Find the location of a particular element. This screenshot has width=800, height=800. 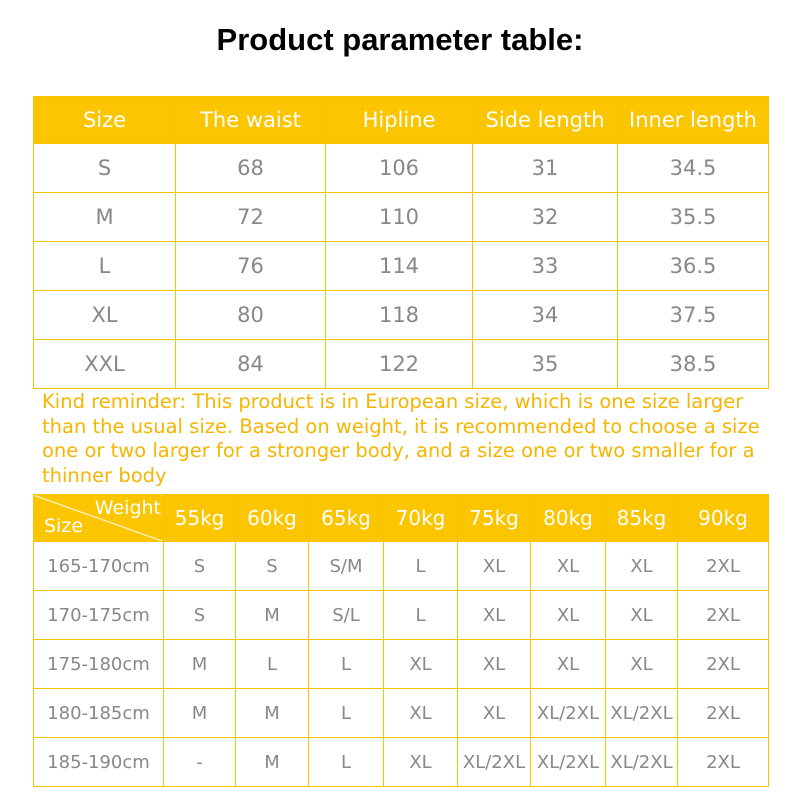

column-header: Inner length is located at coordinates (693, 120).